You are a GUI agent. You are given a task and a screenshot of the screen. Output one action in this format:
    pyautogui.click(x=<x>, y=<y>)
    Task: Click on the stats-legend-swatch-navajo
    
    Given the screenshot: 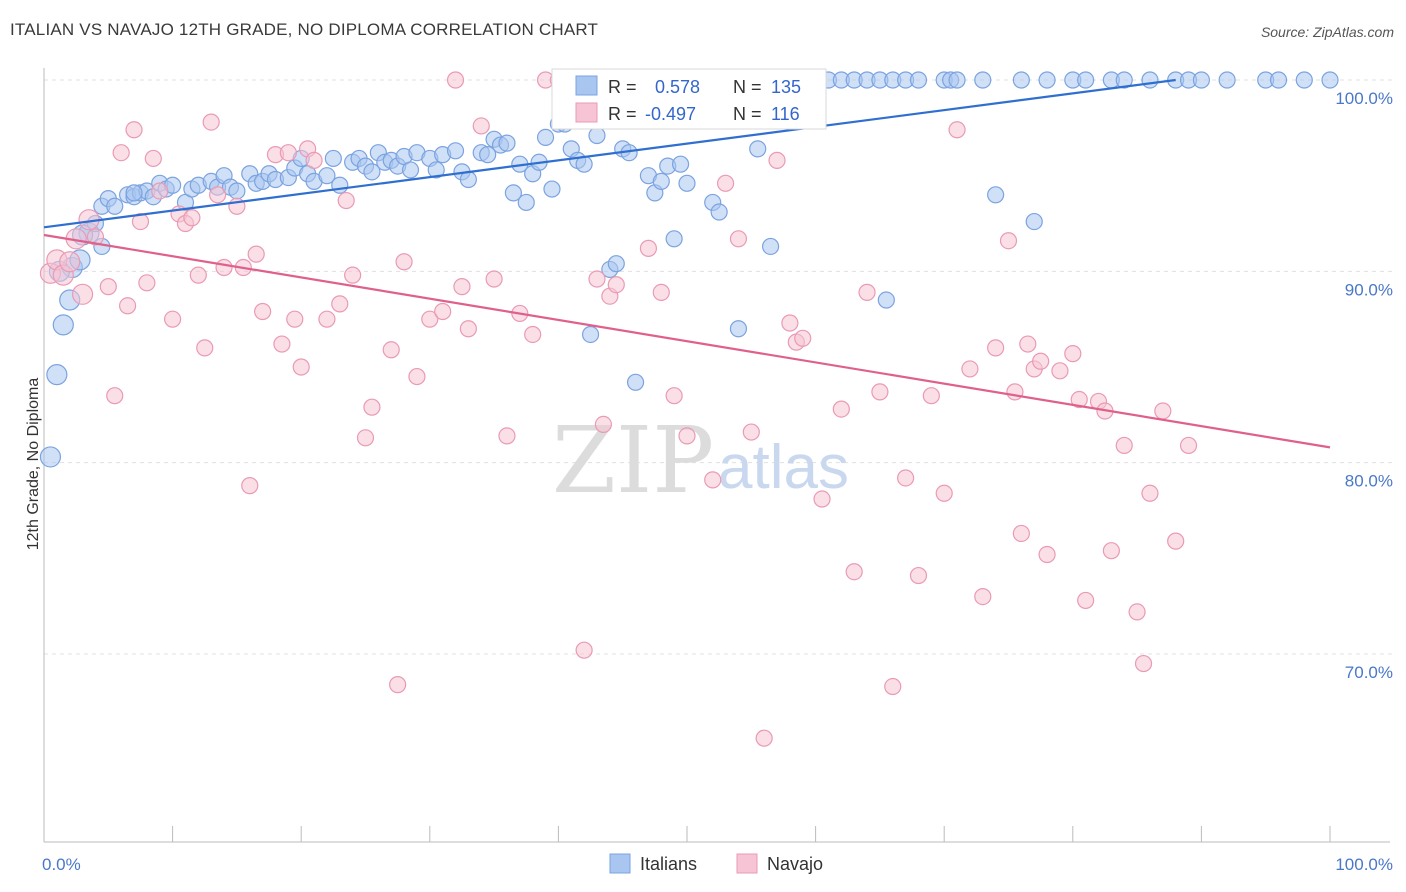 What is the action you would take?
    pyautogui.click(x=586, y=112)
    